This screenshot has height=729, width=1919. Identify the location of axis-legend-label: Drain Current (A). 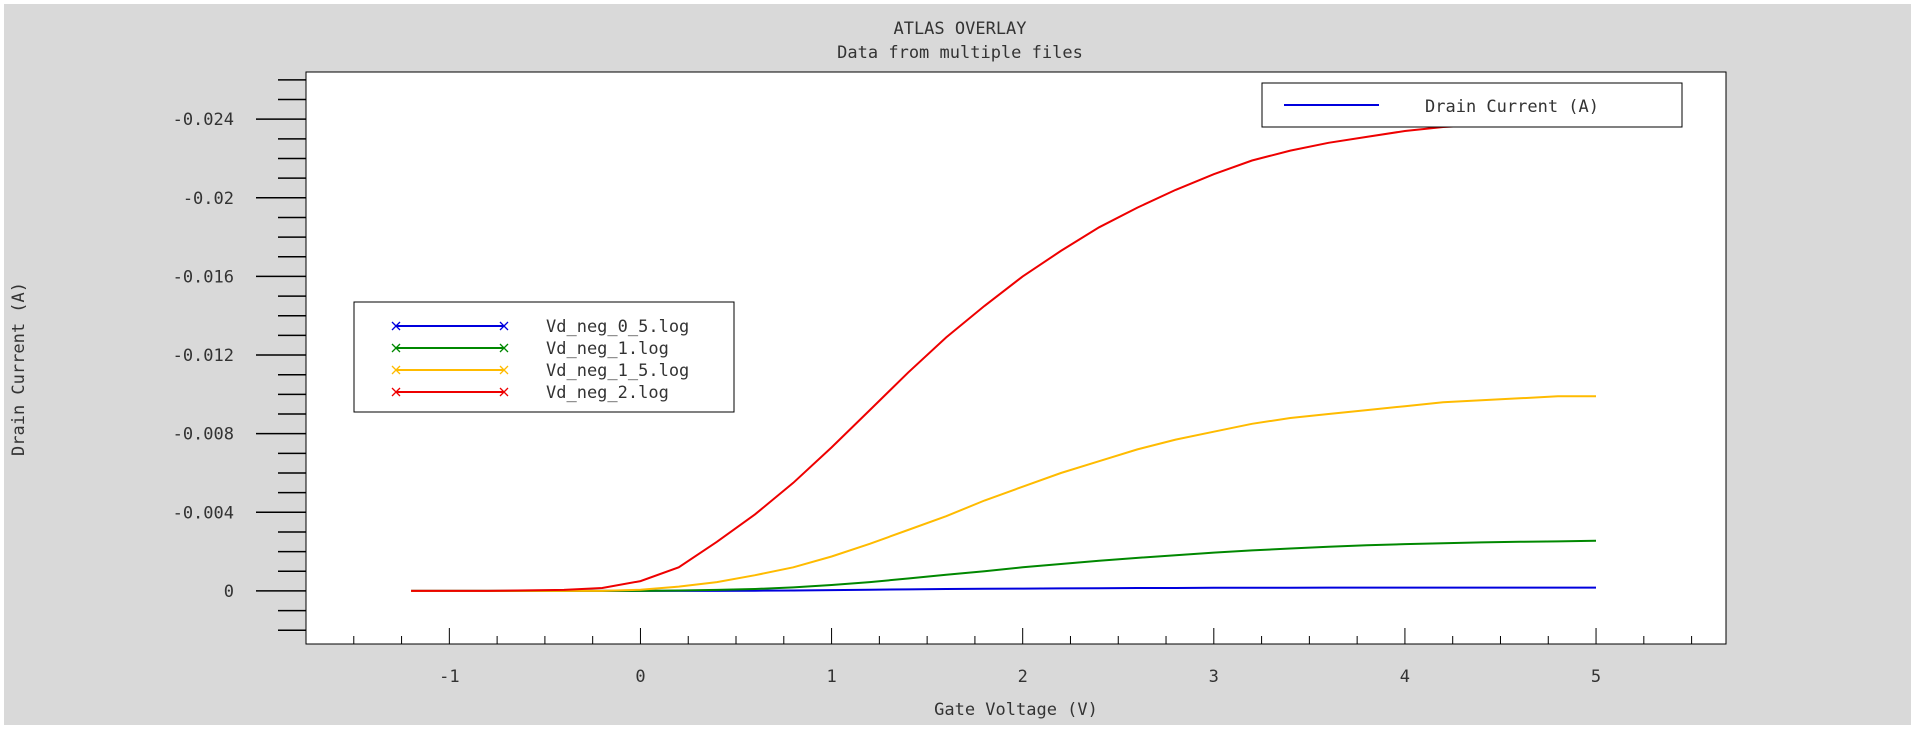
(1512, 107).